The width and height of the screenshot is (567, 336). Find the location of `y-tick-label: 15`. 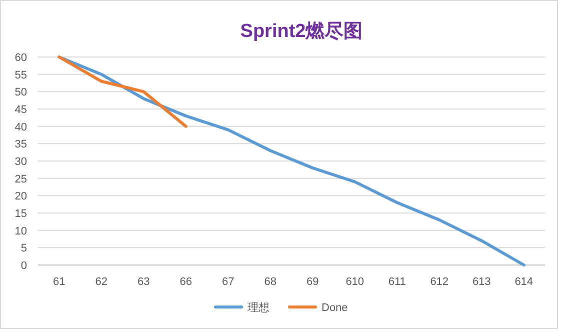

y-tick-label: 15 is located at coordinates (20, 214).